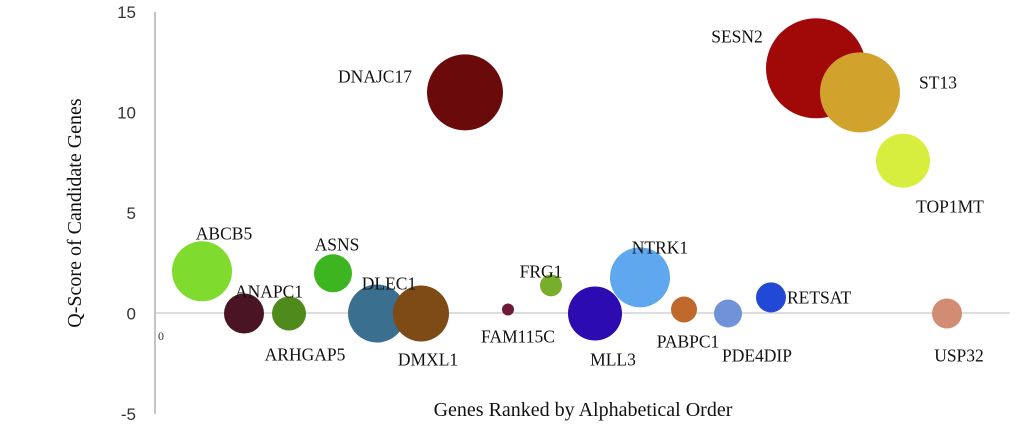 The height and width of the screenshot is (435, 1024). What do you see at coordinates (337, 244) in the screenshot?
I see `label-asns: ASNS` at bounding box center [337, 244].